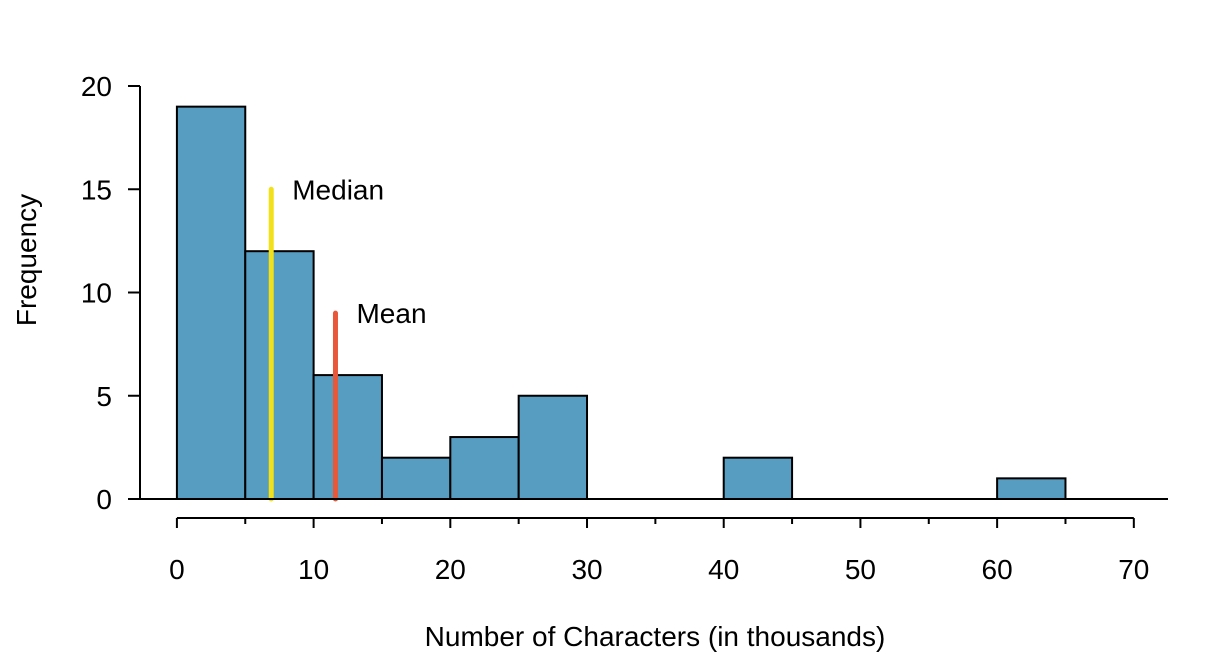 This screenshot has height=659, width=1209. What do you see at coordinates (96, 293) in the screenshot?
I see `y-tick-label: 10` at bounding box center [96, 293].